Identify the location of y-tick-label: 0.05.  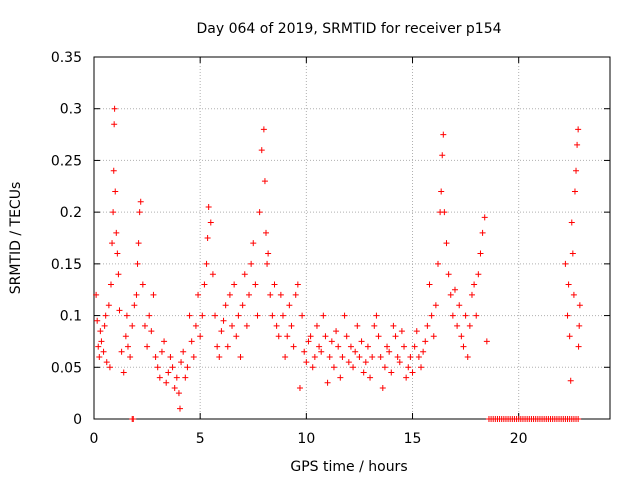
(66, 368).